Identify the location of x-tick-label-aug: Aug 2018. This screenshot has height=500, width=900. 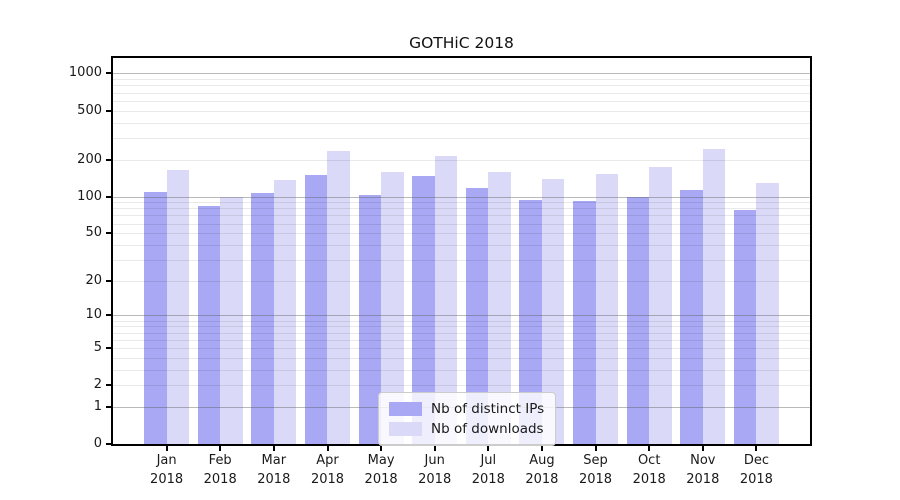
(542, 470).